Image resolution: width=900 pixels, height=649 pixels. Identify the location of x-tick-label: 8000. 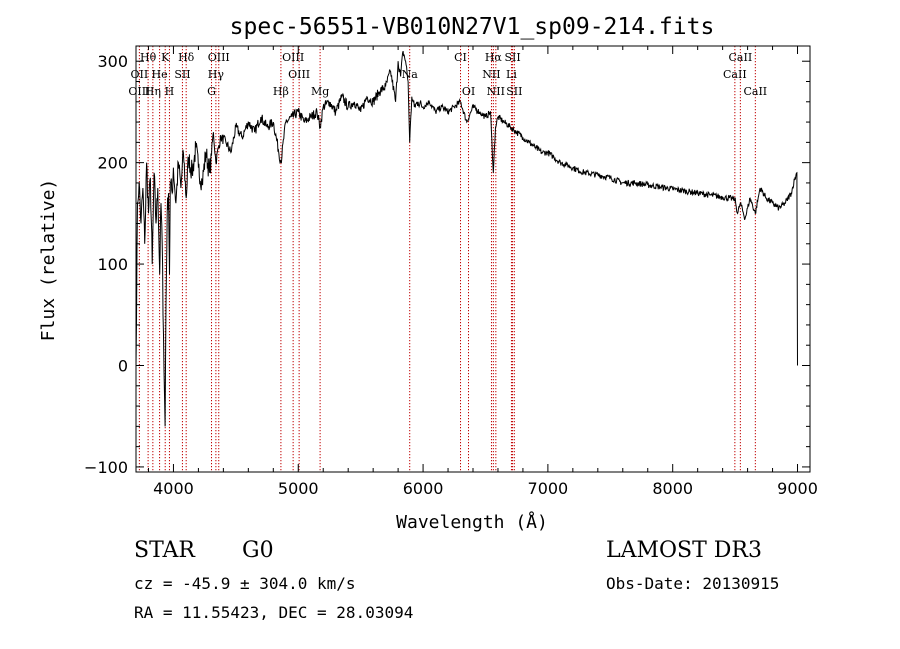
(672, 488).